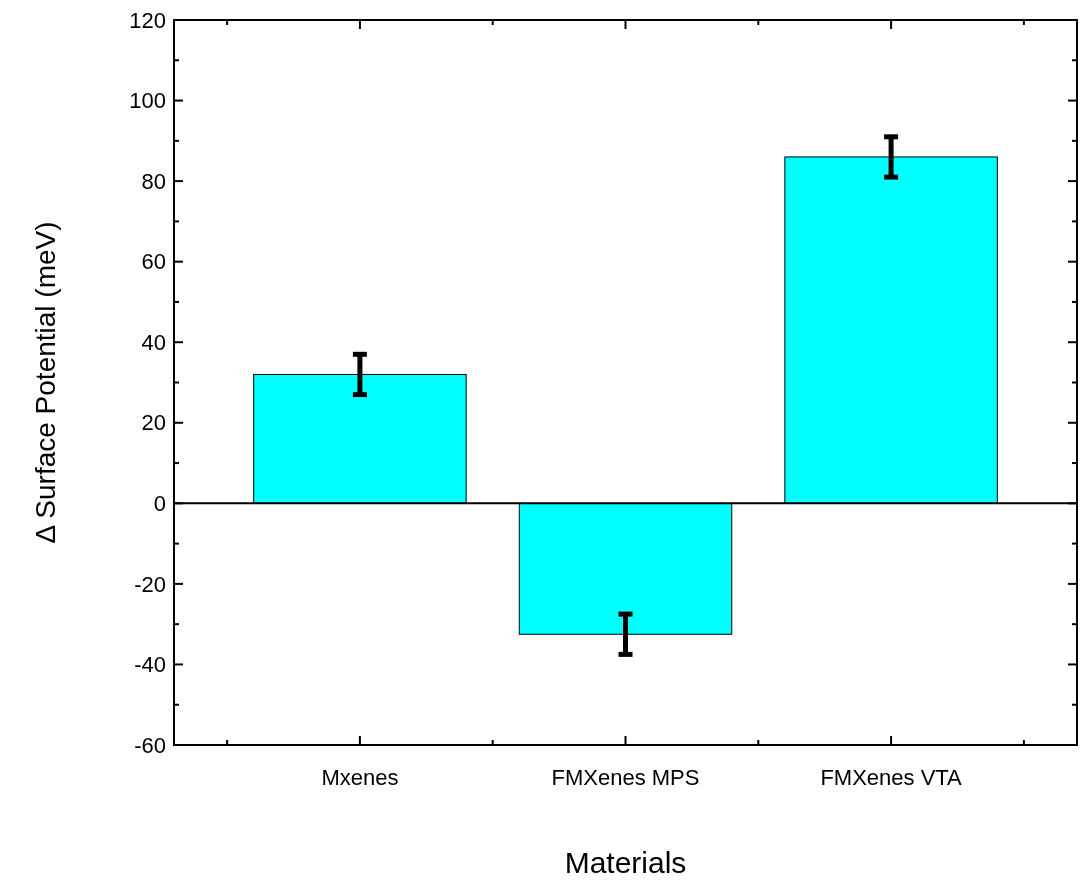 The width and height of the screenshot is (1089, 886). What do you see at coordinates (45, 382) in the screenshot?
I see `y-axis-title: Δ Surface Potential (meV)` at bounding box center [45, 382].